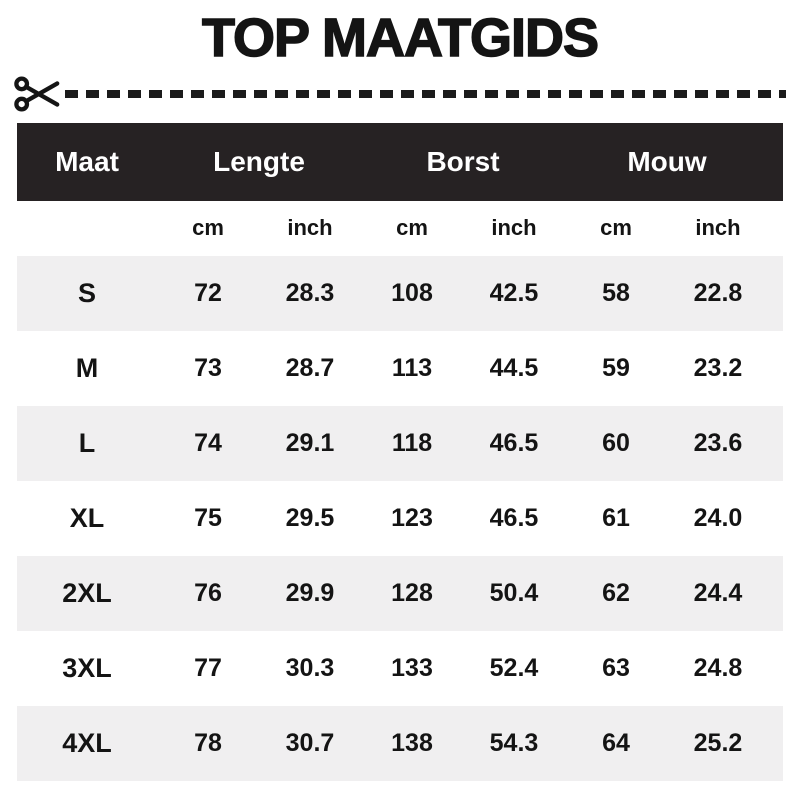  Describe the element at coordinates (310, 367) in the screenshot. I see `measurement-value: 28.7` at that location.